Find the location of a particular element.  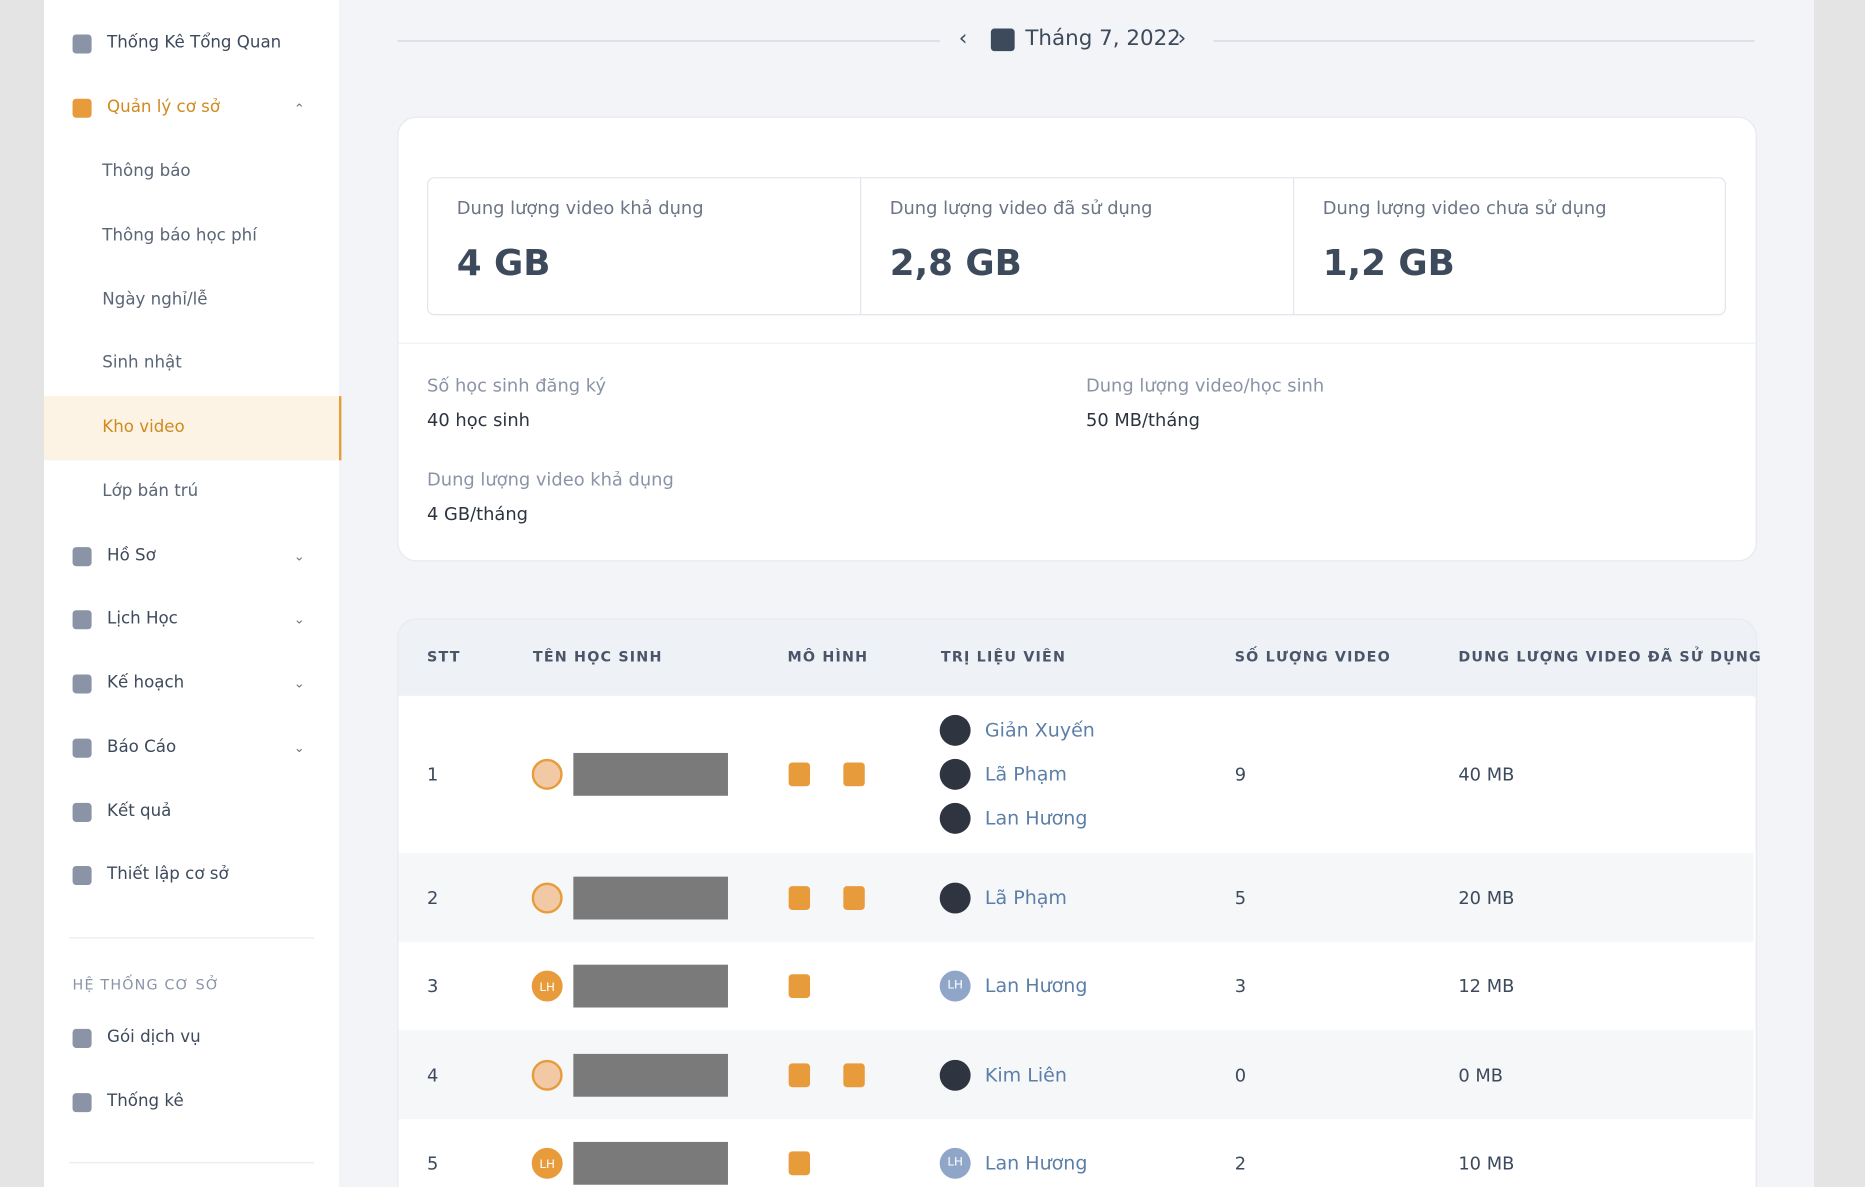

nav-item: Thiết lập cơ sở is located at coordinates (168, 874).